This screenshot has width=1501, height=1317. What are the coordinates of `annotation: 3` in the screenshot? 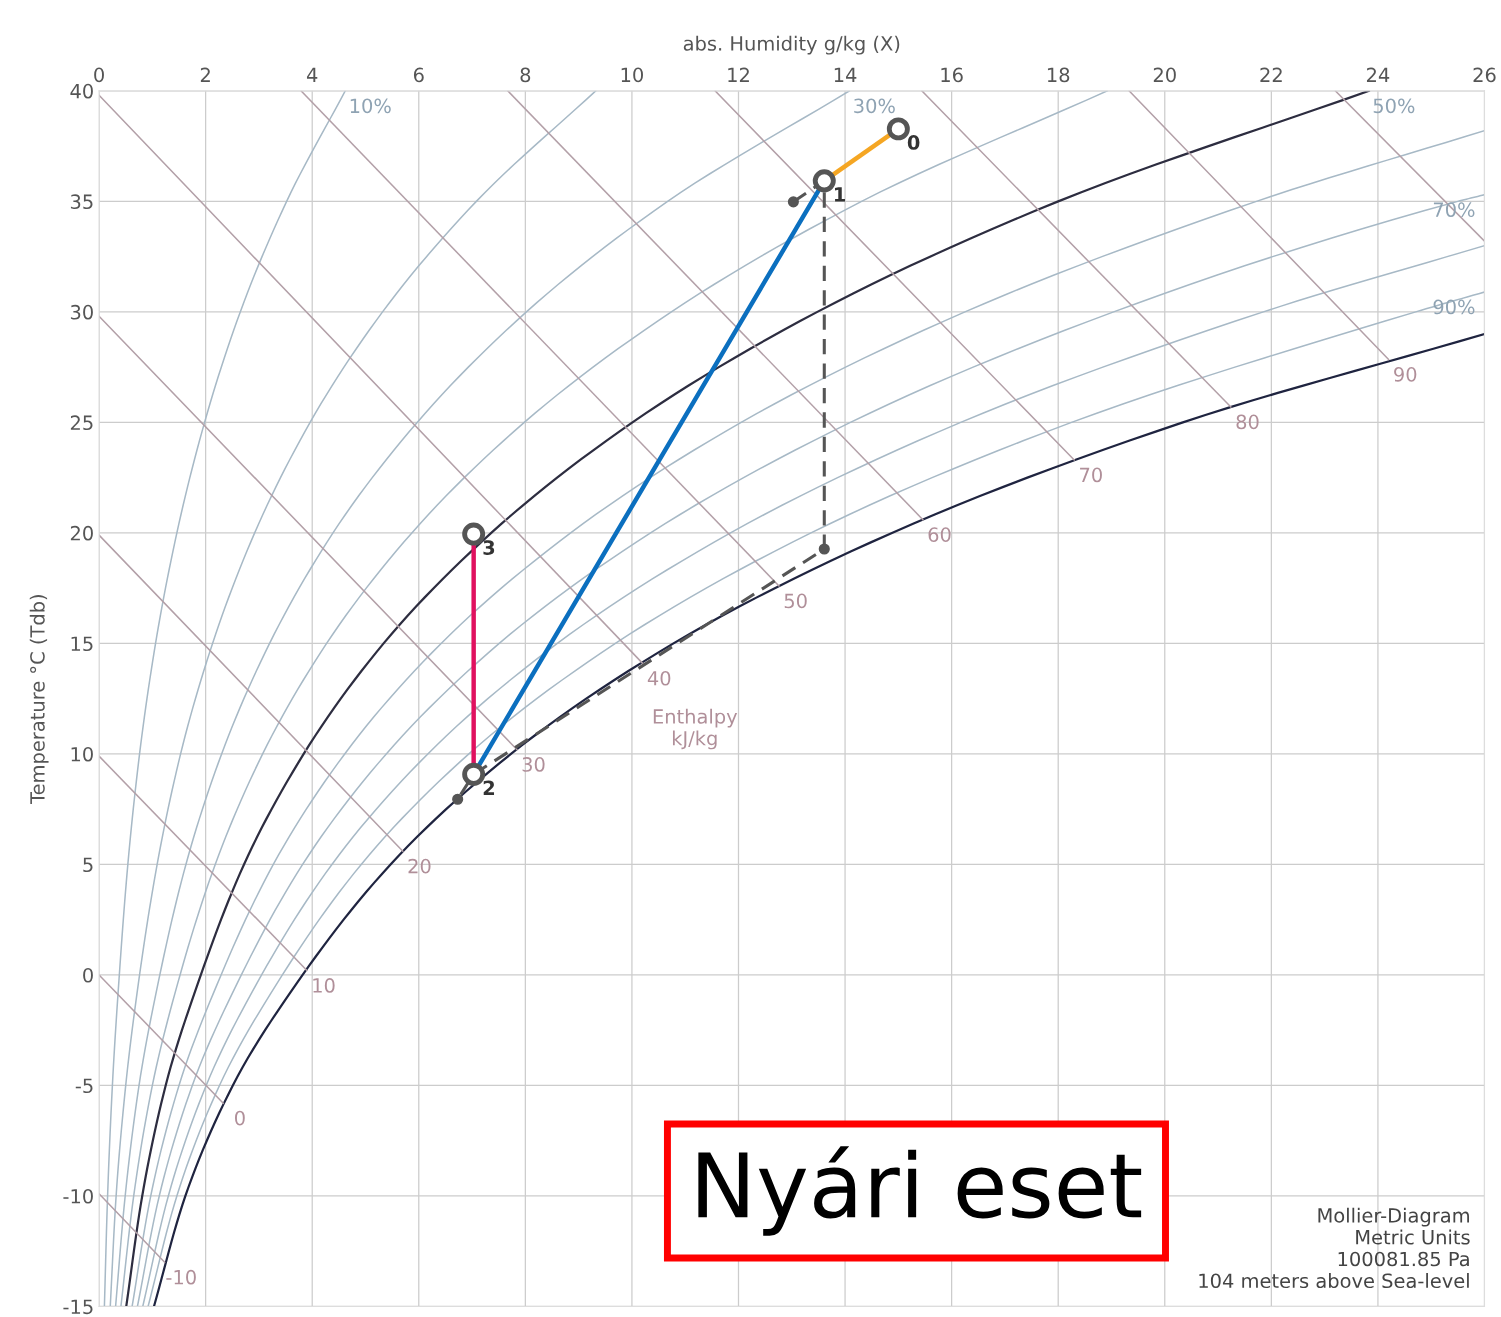 It's located at (489, 547).